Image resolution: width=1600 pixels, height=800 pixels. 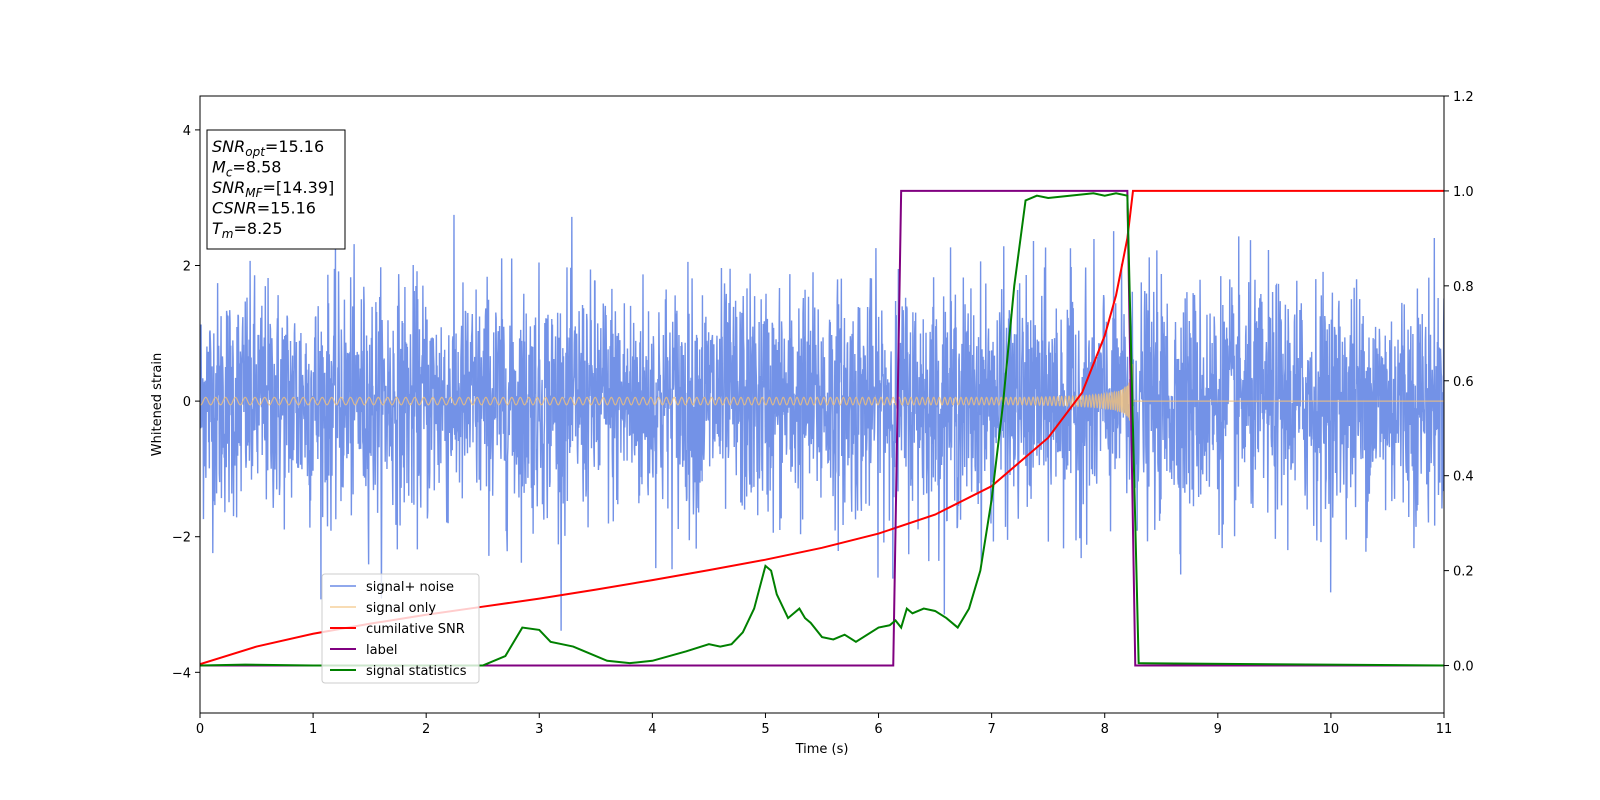 What do you see at coordinates (539, 729) in the screenshot?
I see `x-tick-label: 3` at bounding box center [539, 729].